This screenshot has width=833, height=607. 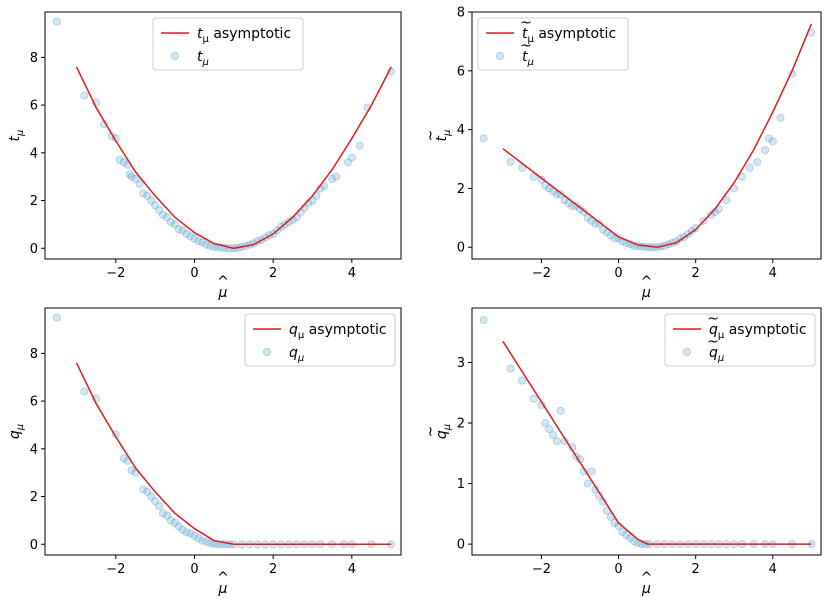 I want to click on svg-text: tμ asymptotic, so click(x=244, y=35).